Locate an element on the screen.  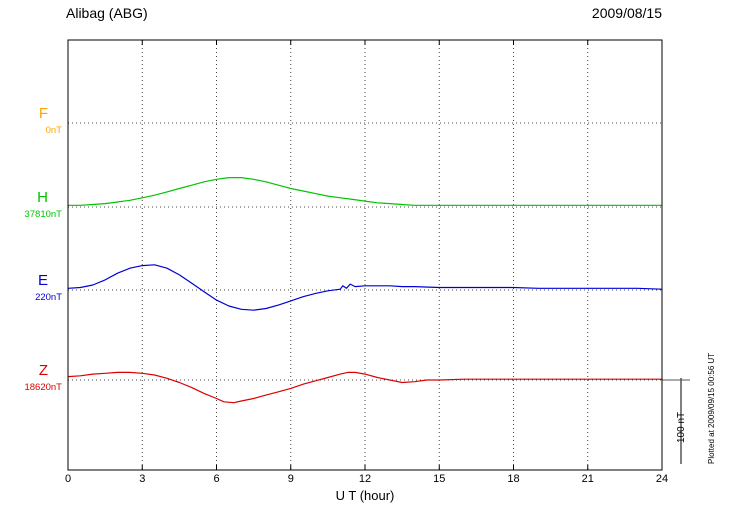
trace-Z is located at coordinates (365, 387).